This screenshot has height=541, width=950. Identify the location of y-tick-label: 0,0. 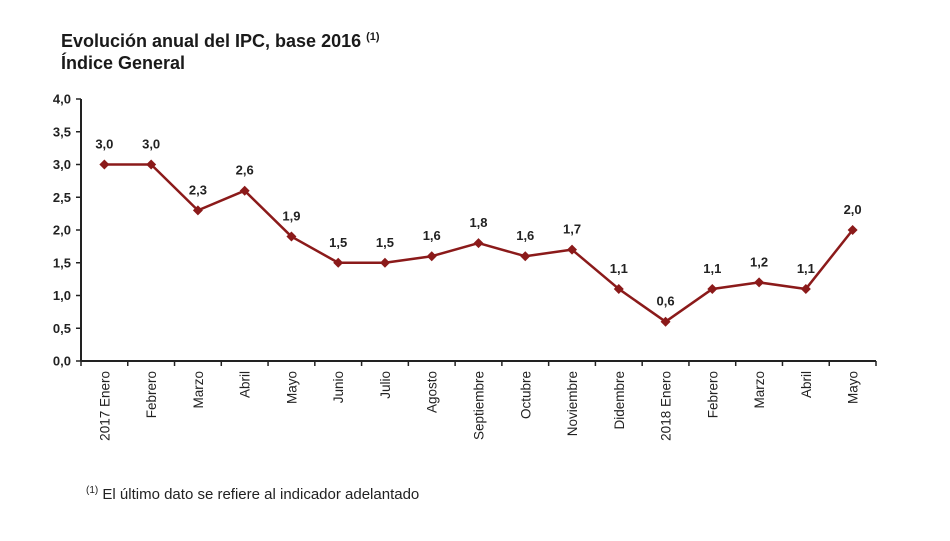
(62, 361).